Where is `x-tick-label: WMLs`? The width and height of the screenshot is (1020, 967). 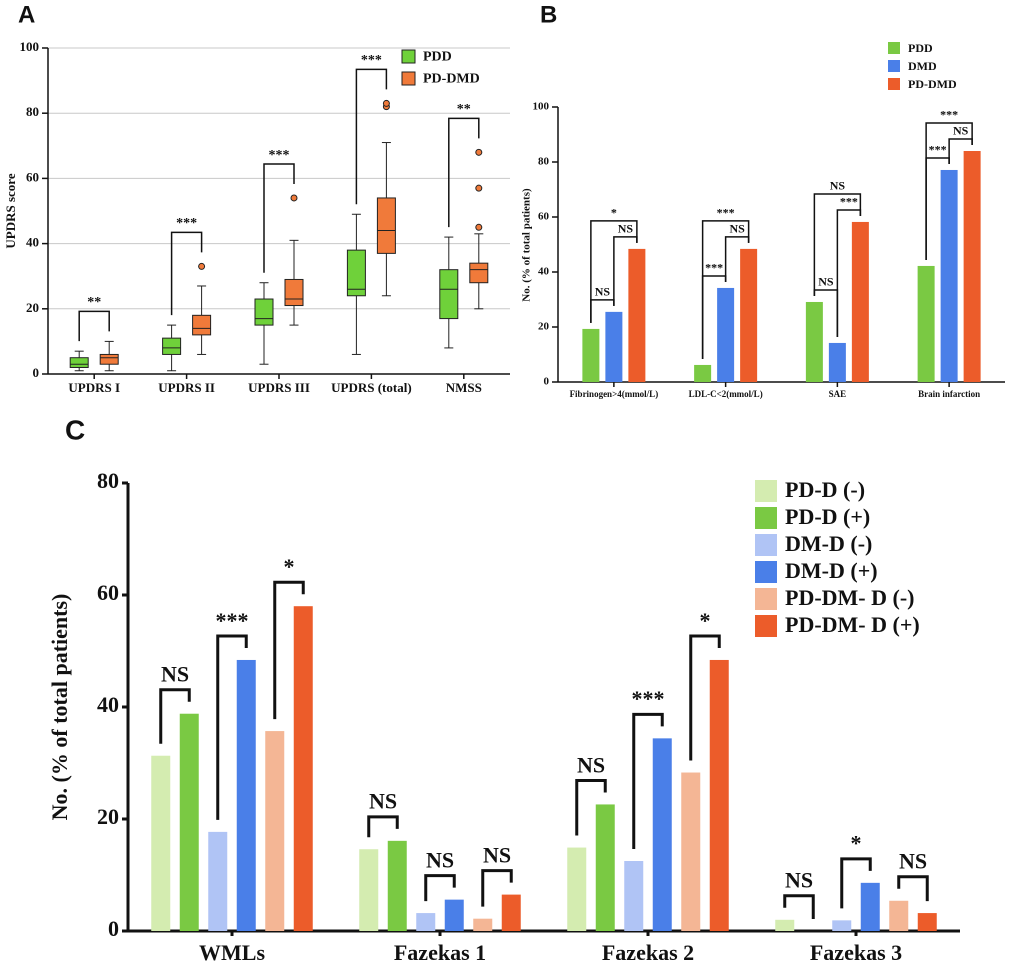
x-tick-label: WMLs is located at coordinates (232, 952).